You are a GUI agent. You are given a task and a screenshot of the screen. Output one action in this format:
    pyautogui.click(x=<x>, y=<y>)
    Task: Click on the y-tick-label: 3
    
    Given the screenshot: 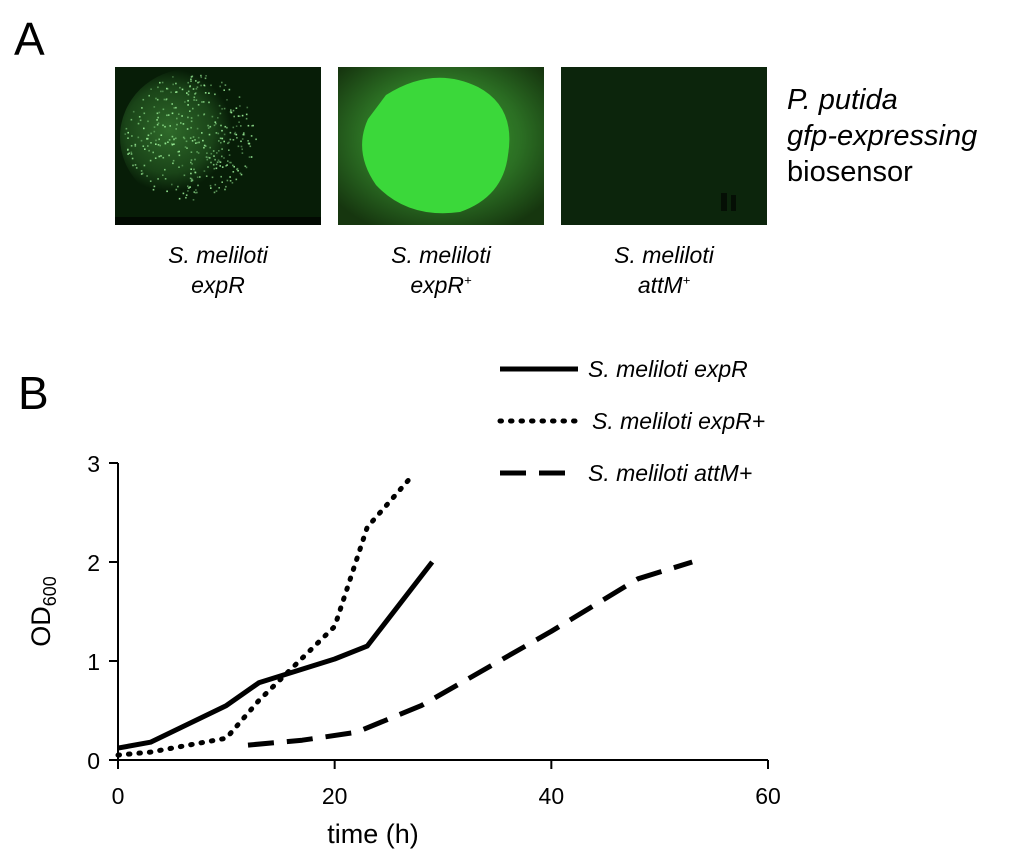 What is the action you would take?
    pyautogui.click(x=93, y=464)
    